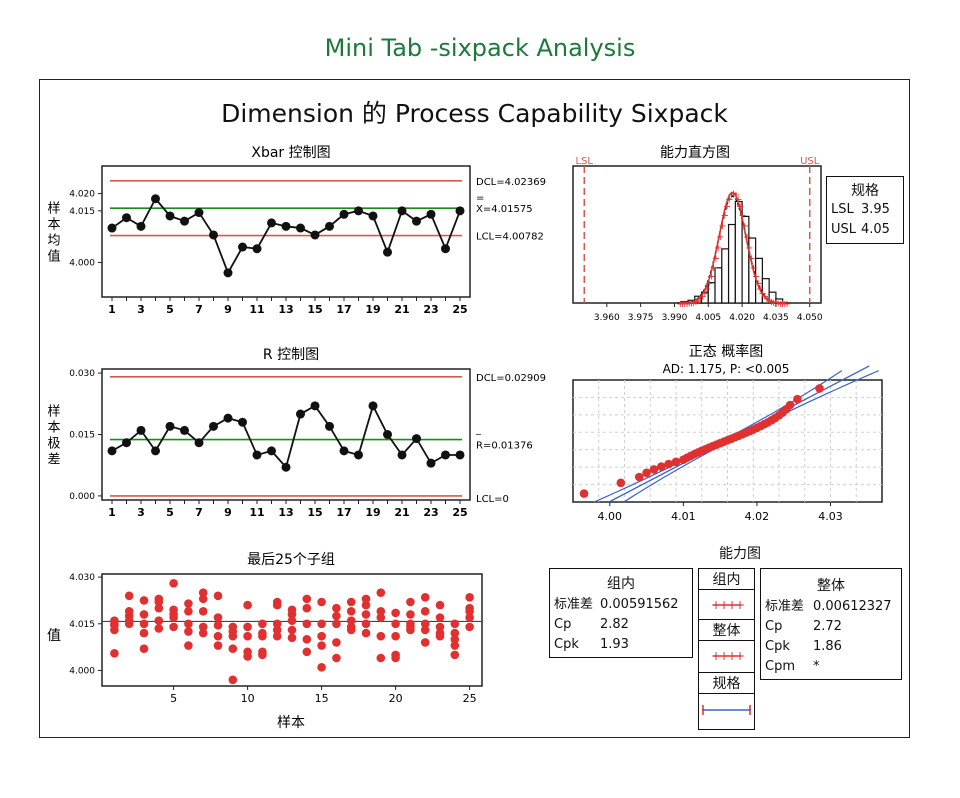 Image resolution: width=960 pixels, height=798 pixels. What do you see at coordinates (726, 351) in the screenshot?
I see `prob-title: 正态 概率图` at bounding box center [726, 351].